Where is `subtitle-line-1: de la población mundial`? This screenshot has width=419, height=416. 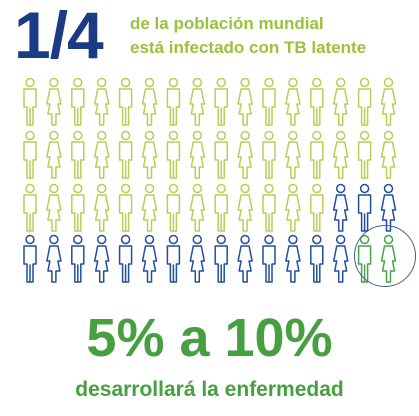
subtitle-line-1: de la población mundial is located at coordinates (227, 23).